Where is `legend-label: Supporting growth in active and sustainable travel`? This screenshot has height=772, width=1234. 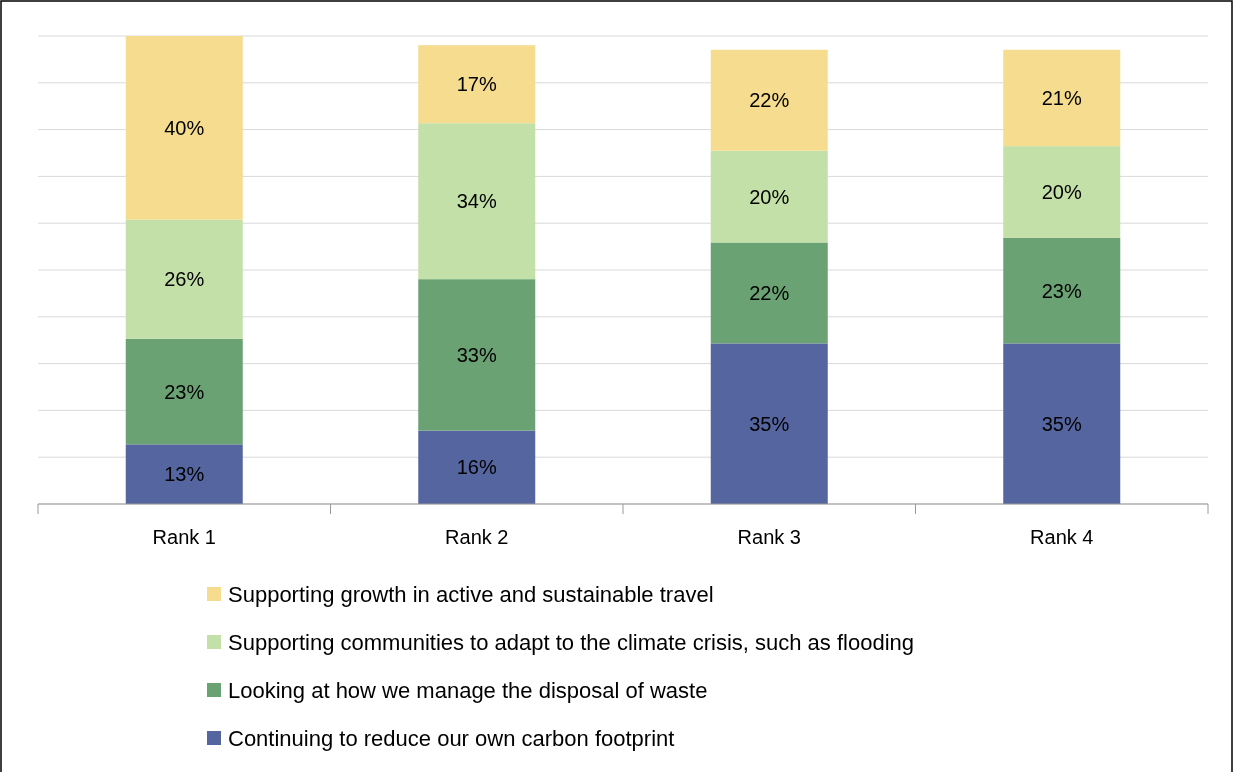 legend-label: Supporting growth in active and sustainable travel is located at coordinates (471, 594).